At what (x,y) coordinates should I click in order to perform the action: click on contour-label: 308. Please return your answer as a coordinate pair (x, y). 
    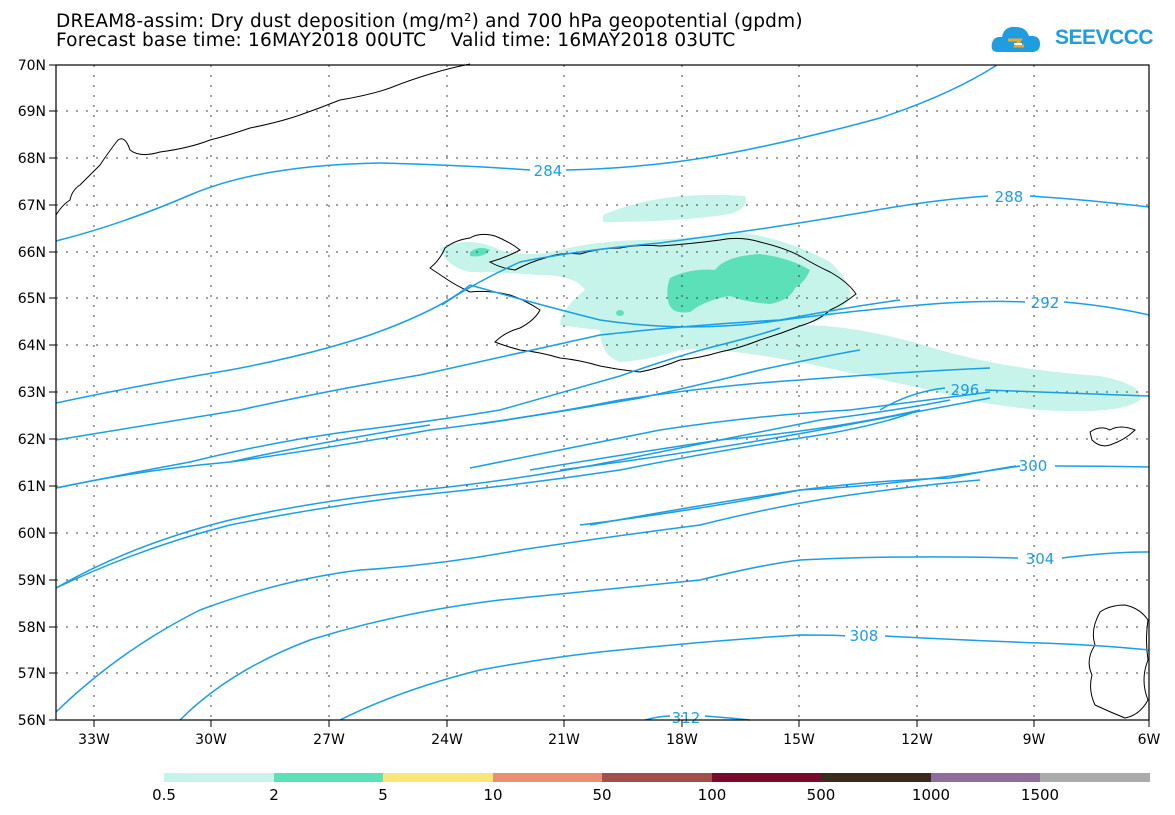
    Looking at the image, I should click on (864, 636).